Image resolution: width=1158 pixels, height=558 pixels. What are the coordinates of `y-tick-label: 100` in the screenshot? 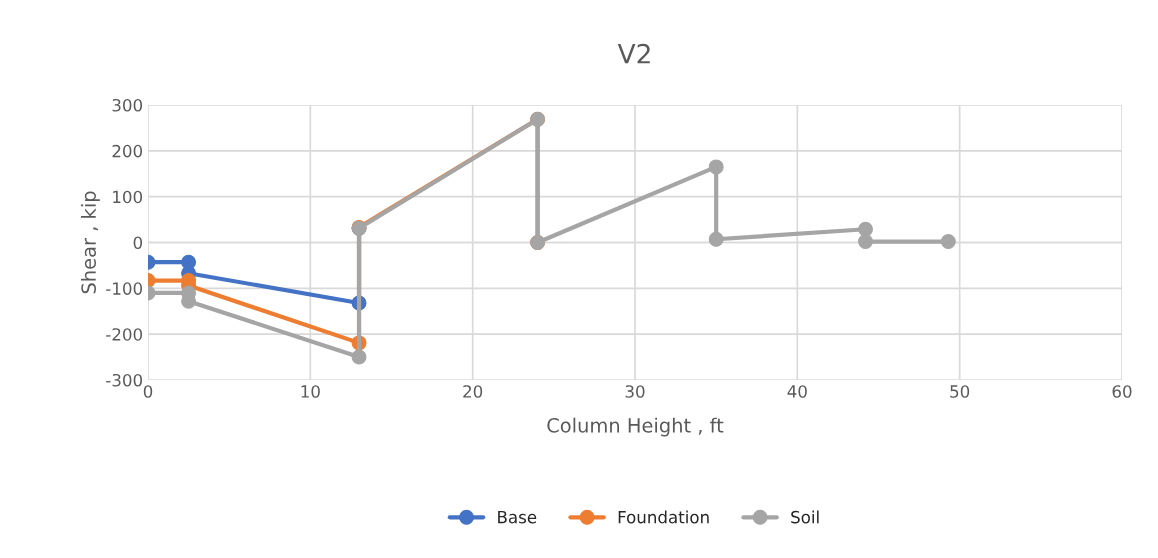 It's located at (128, 197).